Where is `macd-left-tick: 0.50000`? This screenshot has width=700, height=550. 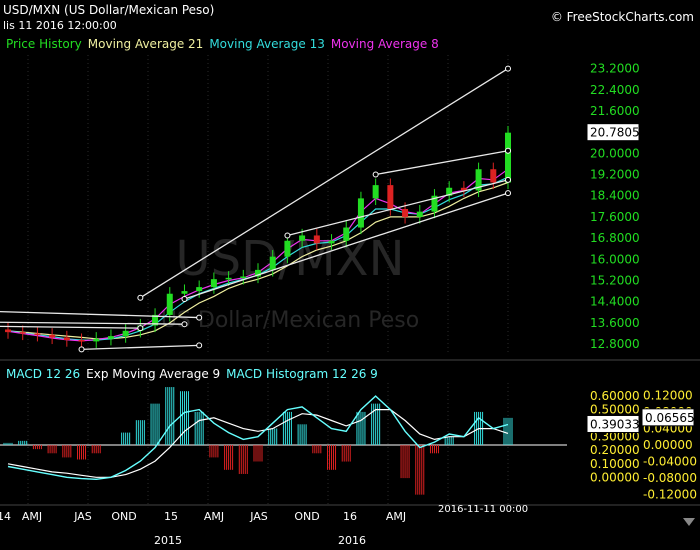 macd-left-tick: 0.50000 is located at coordinates (615, 410).